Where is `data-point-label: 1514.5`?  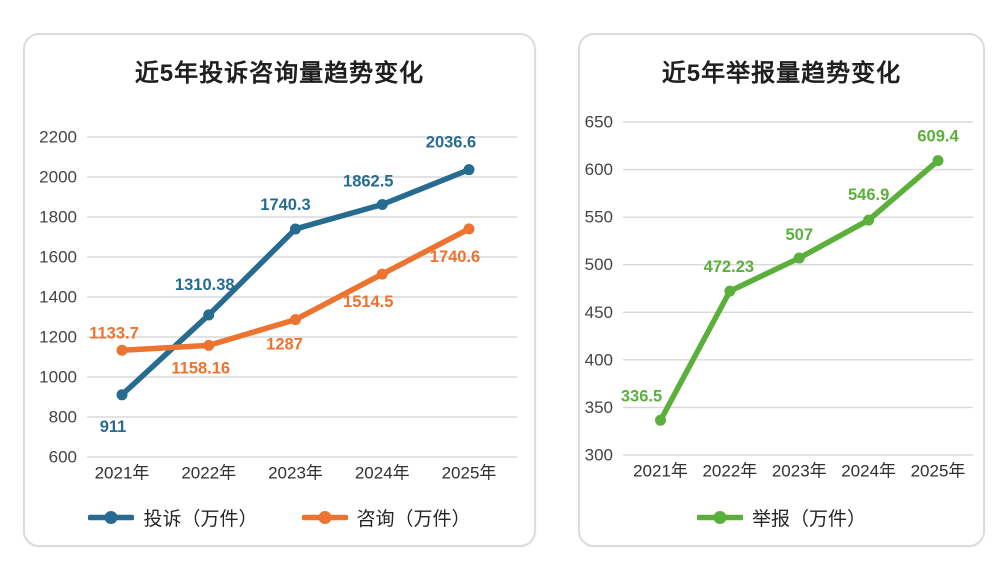 data-point-label: 1514.5 is located at coordinates (368, 302).